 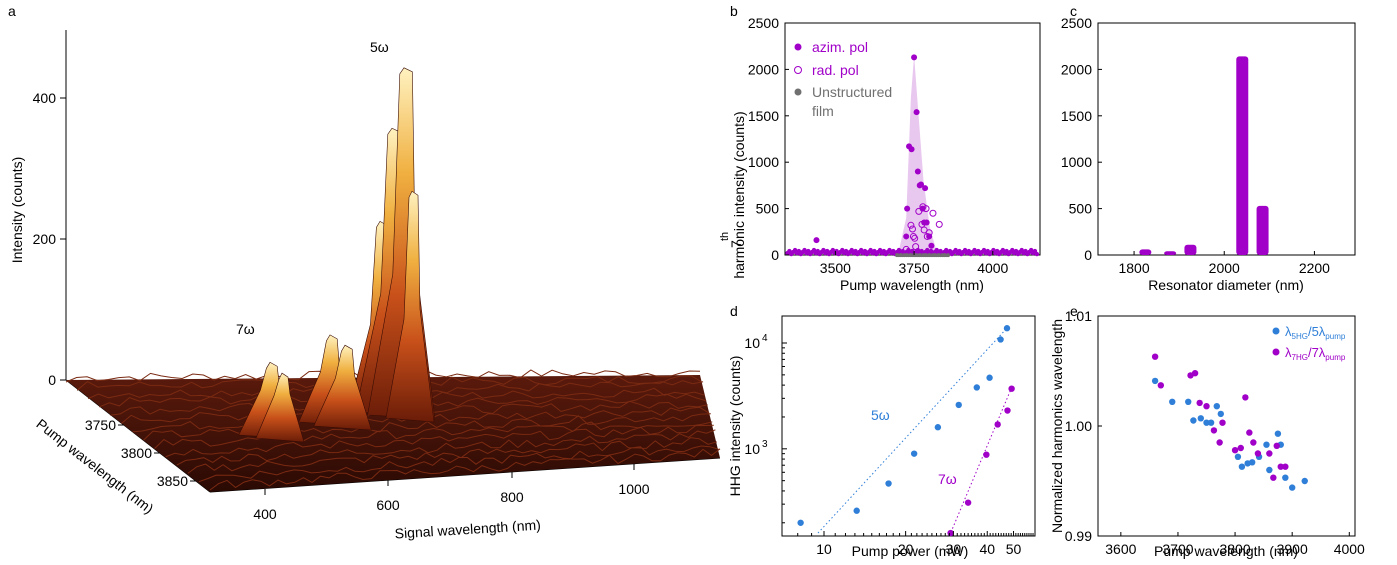 I want to click on panel-e-letter: e, so click(x=1074, y=311).